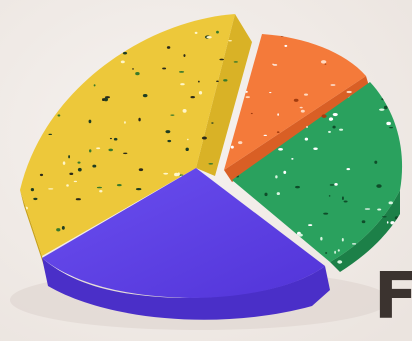  I want to click on green-side, so click(365, 231).